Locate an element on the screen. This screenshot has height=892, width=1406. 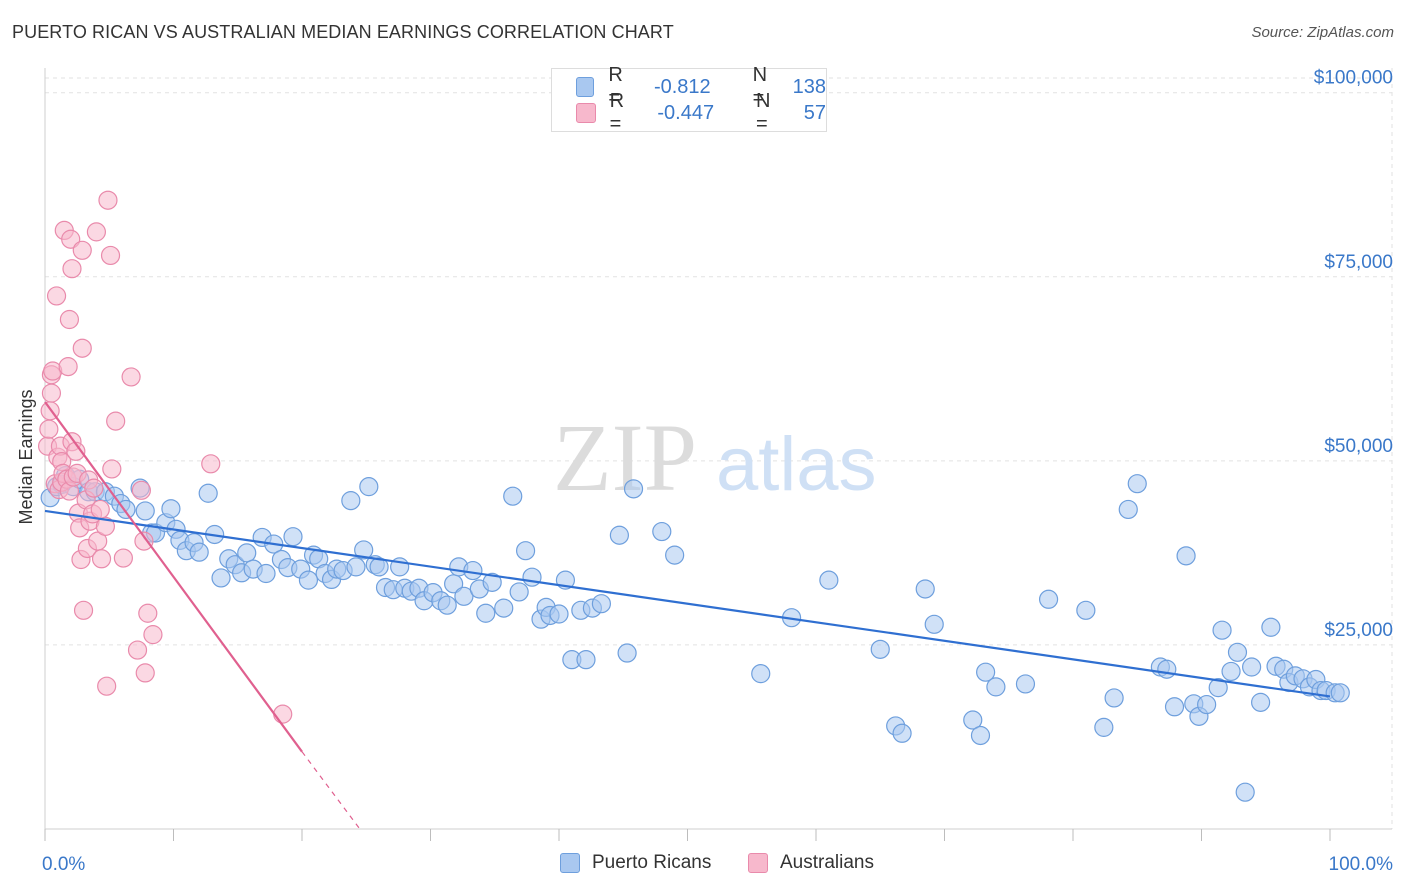
legend-row-australians: R = -0.447 N = 57 is located at coordinates (689, 112).